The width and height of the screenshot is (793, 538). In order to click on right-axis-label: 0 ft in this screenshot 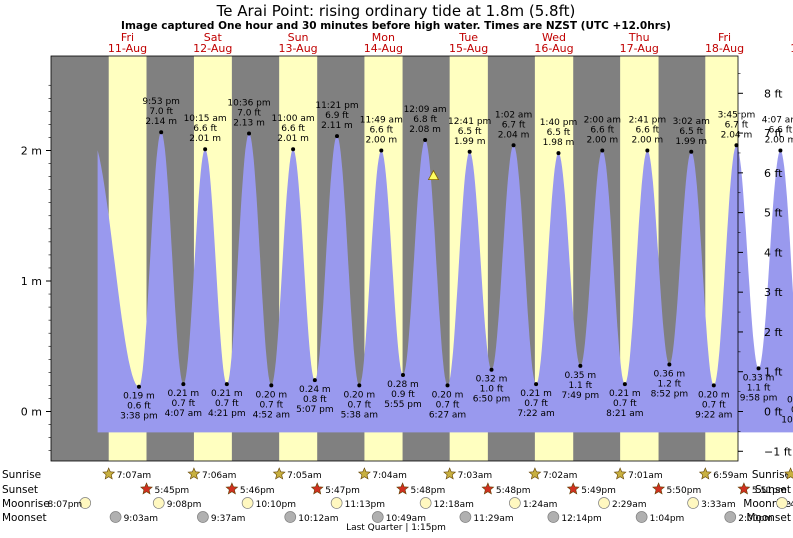, I will do `click(773, 412)`.